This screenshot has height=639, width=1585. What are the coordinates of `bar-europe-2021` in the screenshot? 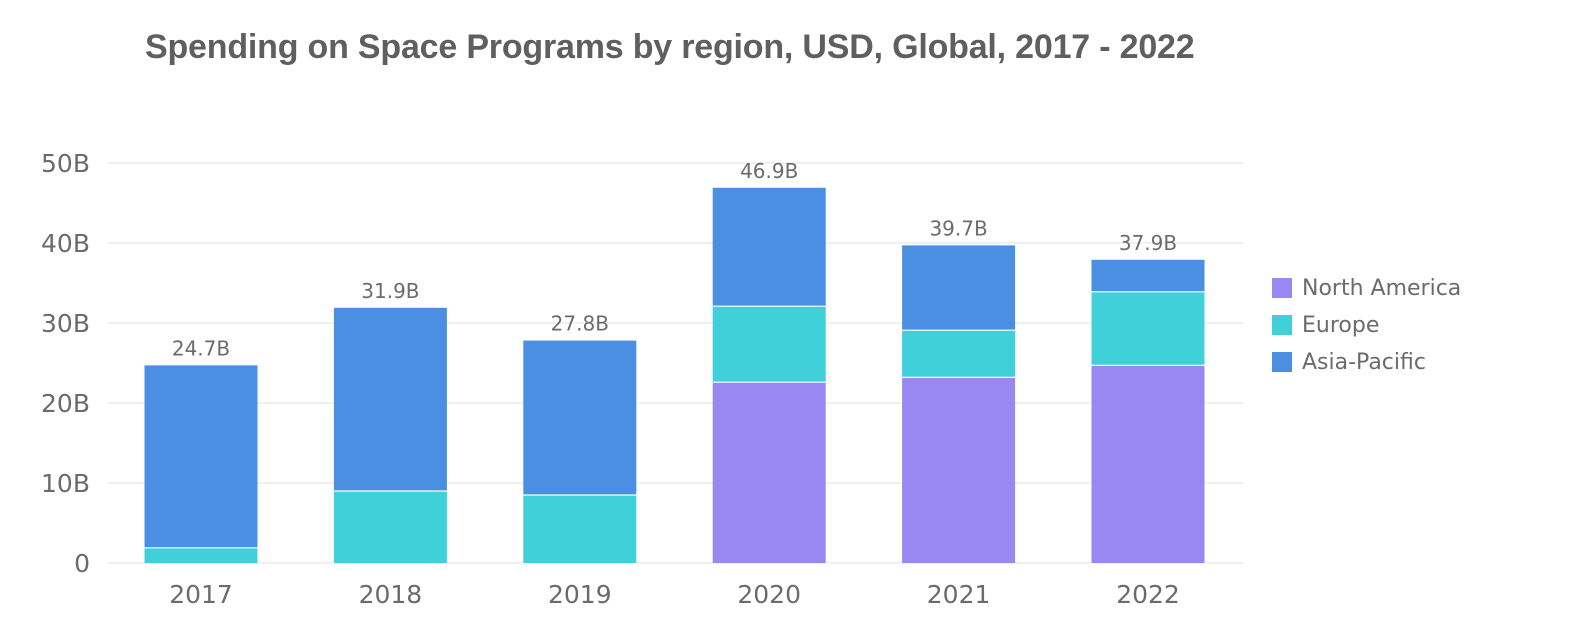 It's located at (959, 354).